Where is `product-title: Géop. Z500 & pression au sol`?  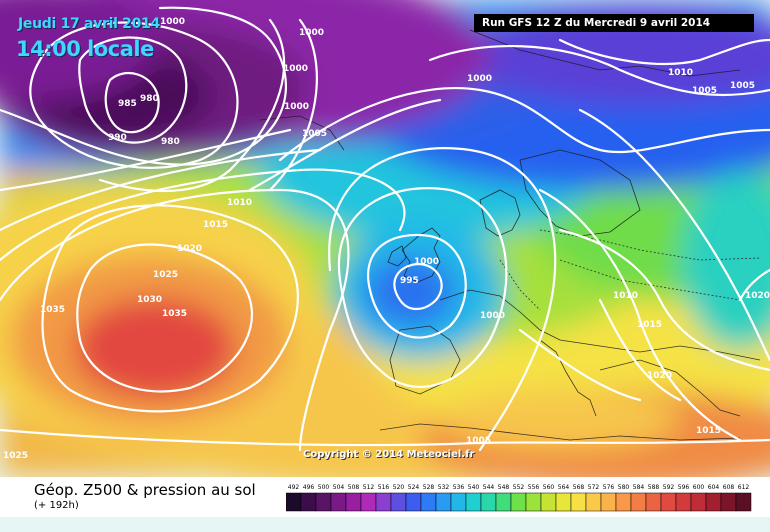 product-title: Géop. Z500 & pression au sol is located at coordinates (145, 490).